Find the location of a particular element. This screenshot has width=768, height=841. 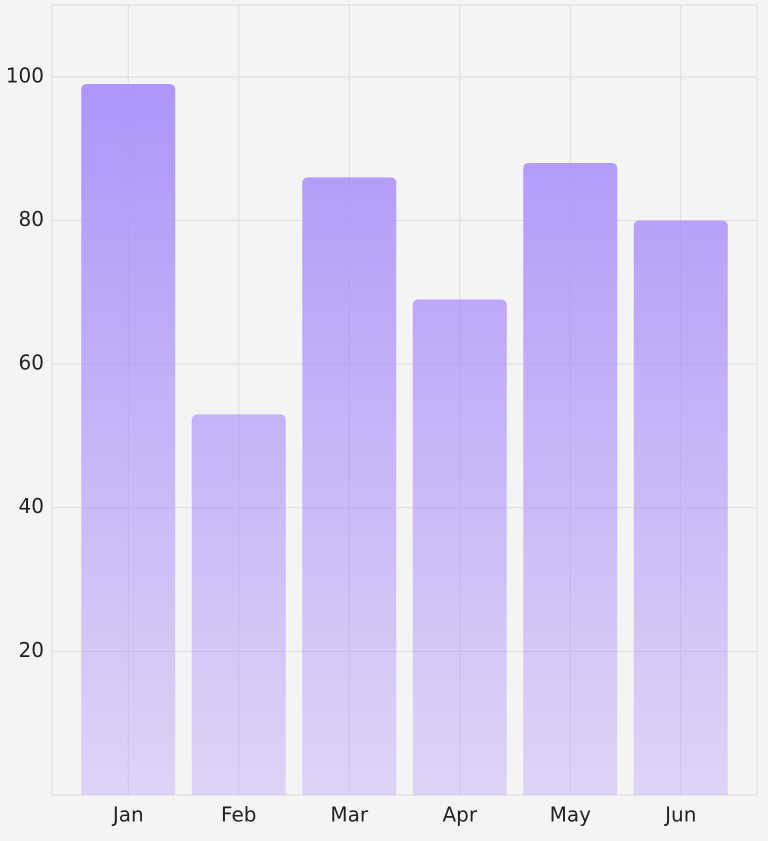

y-tick-label: 60 is located at coordinates (31, 363).